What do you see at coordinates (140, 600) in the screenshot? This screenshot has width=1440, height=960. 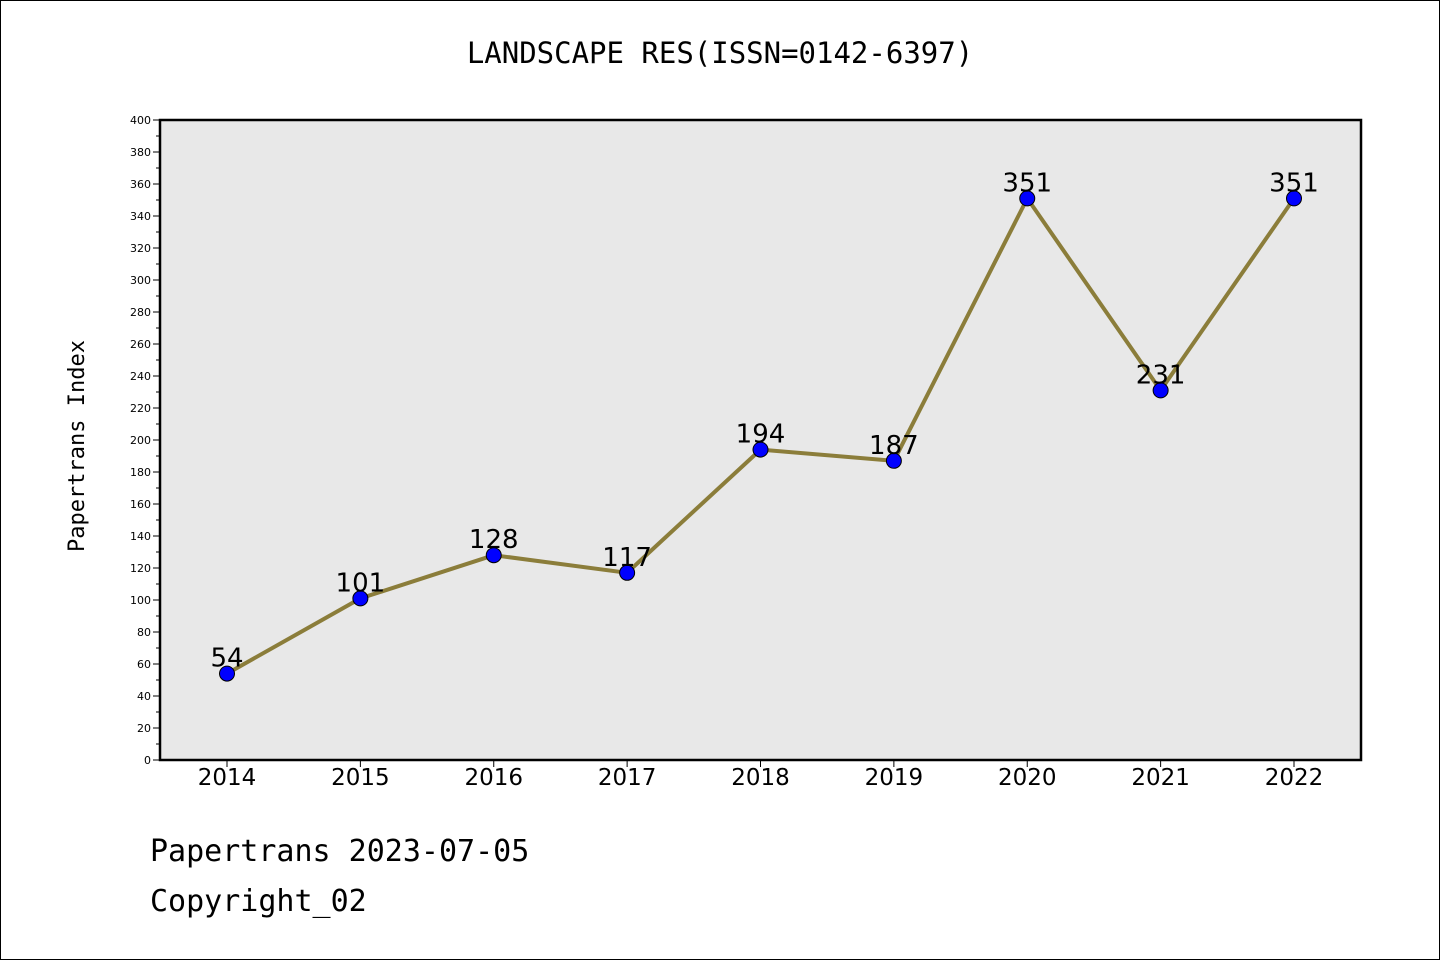 I see `y-tick-label: 100` at bounding box center [140, 600].